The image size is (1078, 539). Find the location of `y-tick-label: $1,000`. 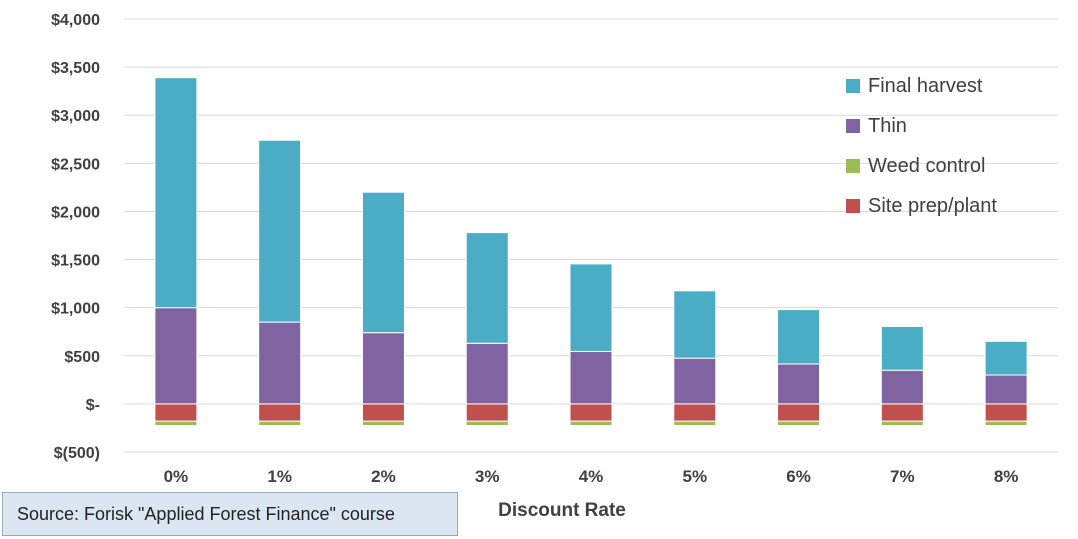

y-tick-label: $1,000 is located at coordinates (75, 309).